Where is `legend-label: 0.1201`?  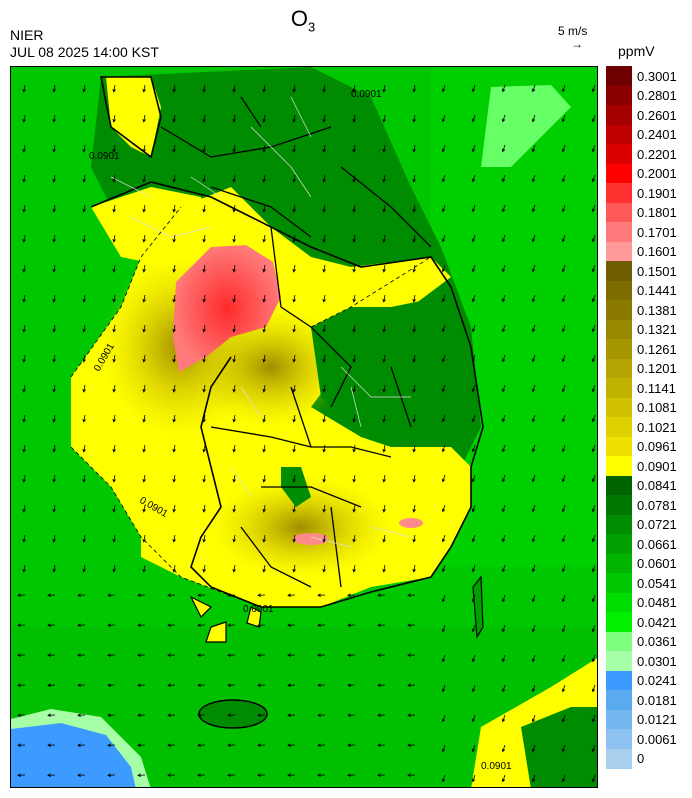
legend-label: 0.1201 is located at coordinates (657, 369).